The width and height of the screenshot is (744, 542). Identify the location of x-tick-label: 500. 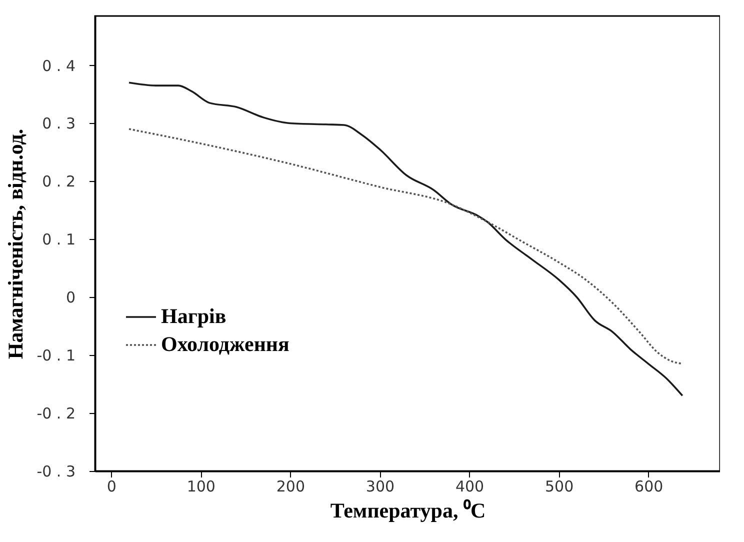
(559, 487).